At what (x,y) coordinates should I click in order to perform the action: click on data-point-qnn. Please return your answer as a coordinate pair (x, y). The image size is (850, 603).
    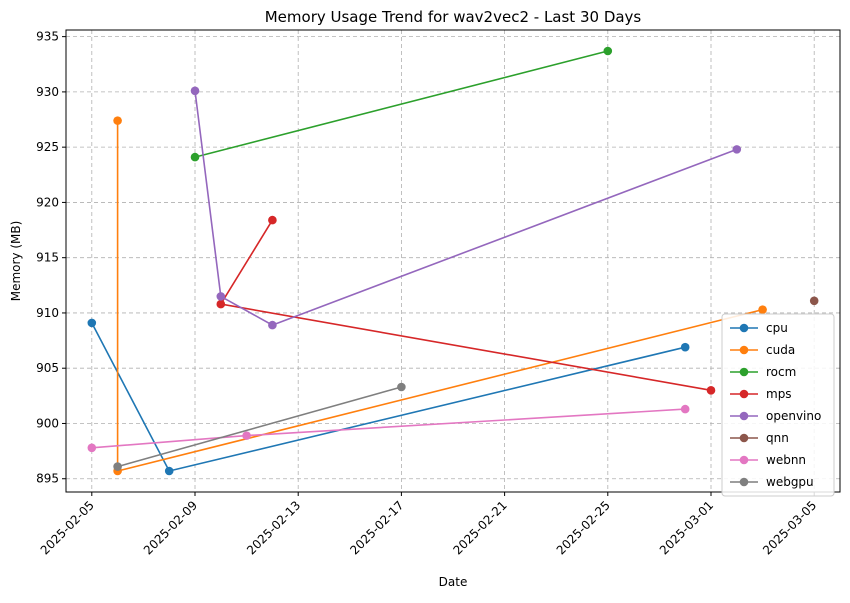
    Looking at the image, I should click on (814, 301).